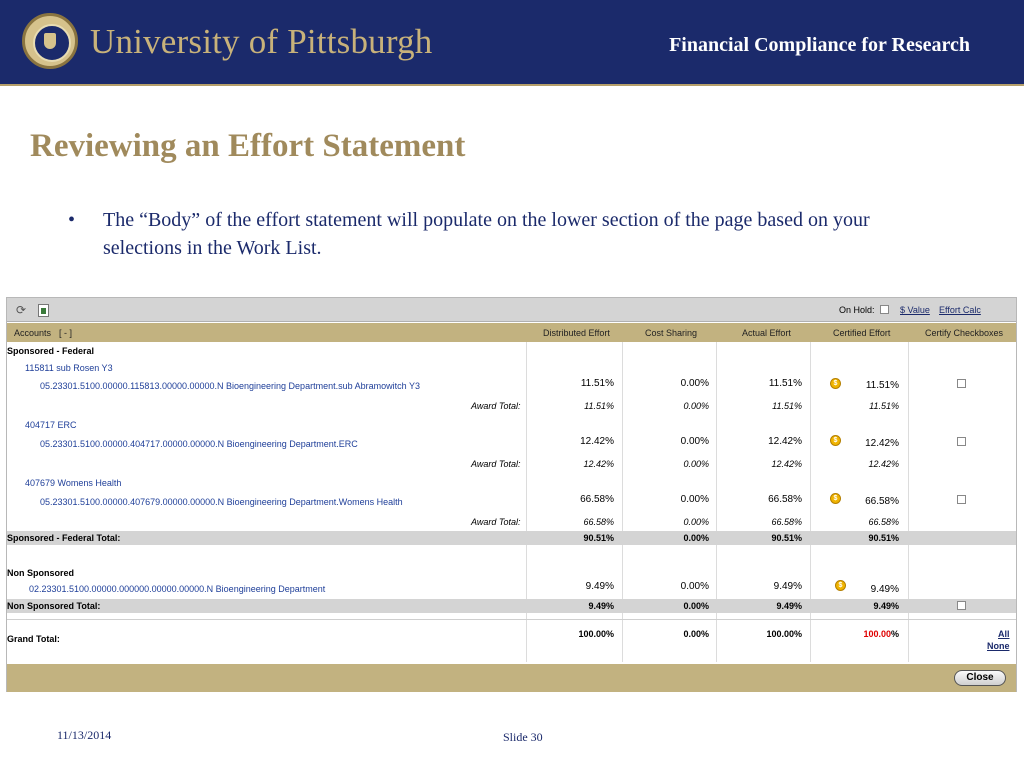 Image resolution: width=1024 pixels, height=768 pixels. Describe the element at coordinates (964, 333) in the screenshot. I see `col-certify-checkboxes: Certify Checkboxes` at that location.